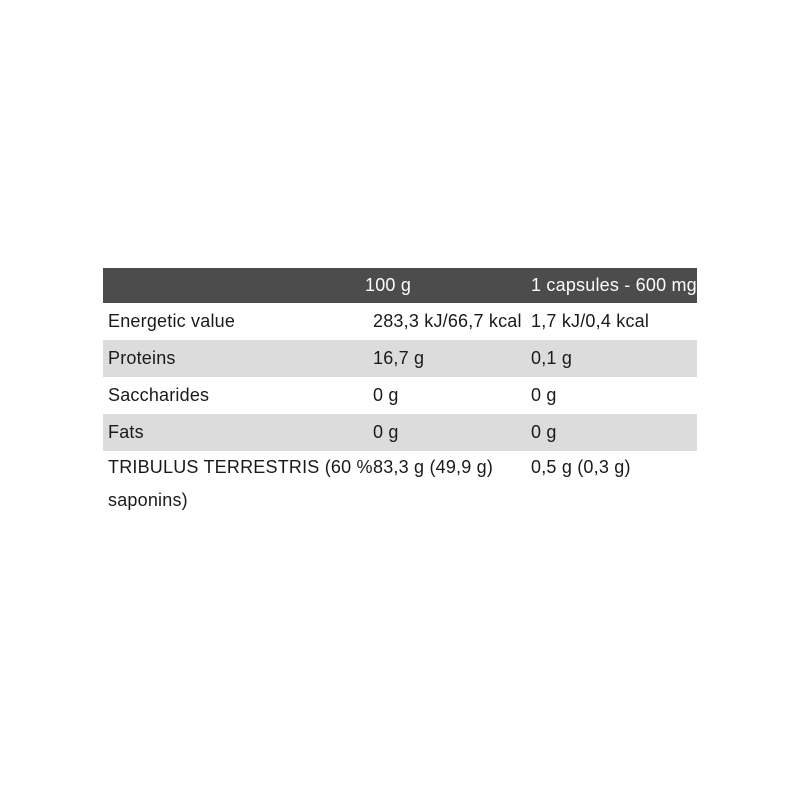  What do you see at coordinates (552, 357) in the screenshot?
I see `value-per-capsule: 0,1 g` at bounding box center [552, 357].